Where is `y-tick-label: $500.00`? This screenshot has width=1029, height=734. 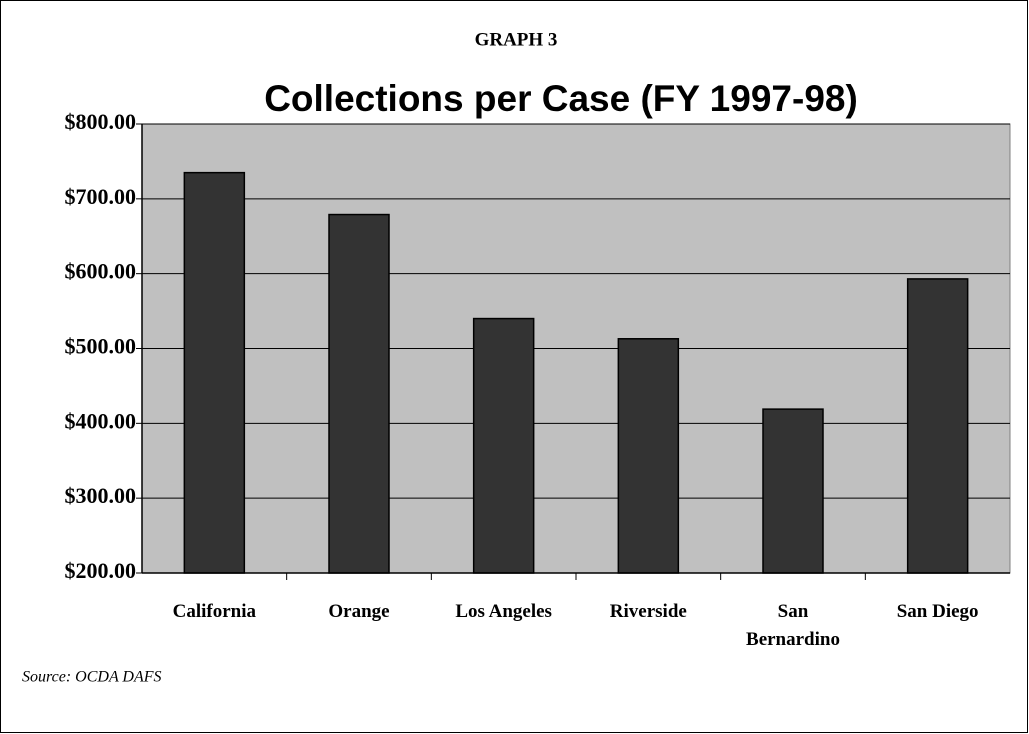
y-tick-label: $500.00 is located at coordinates (101, 346).